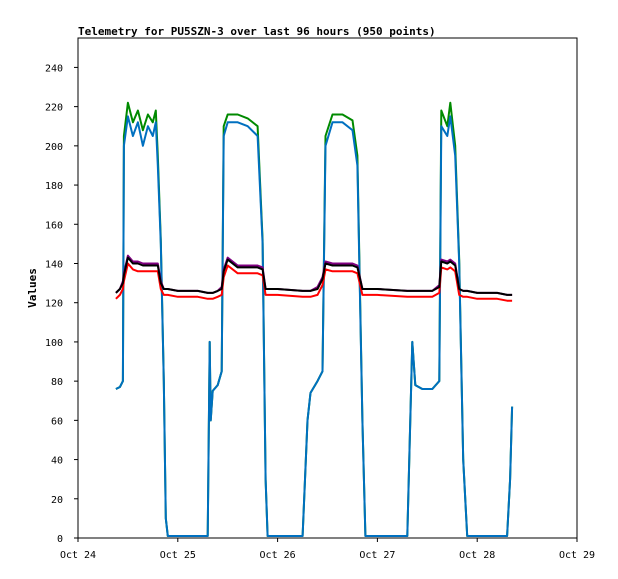 The height and width of the screenshot is (579, 618). Describe the element at coordinates (54, 304) in the screenshot. I see `y-tick-label: 120` at that location.